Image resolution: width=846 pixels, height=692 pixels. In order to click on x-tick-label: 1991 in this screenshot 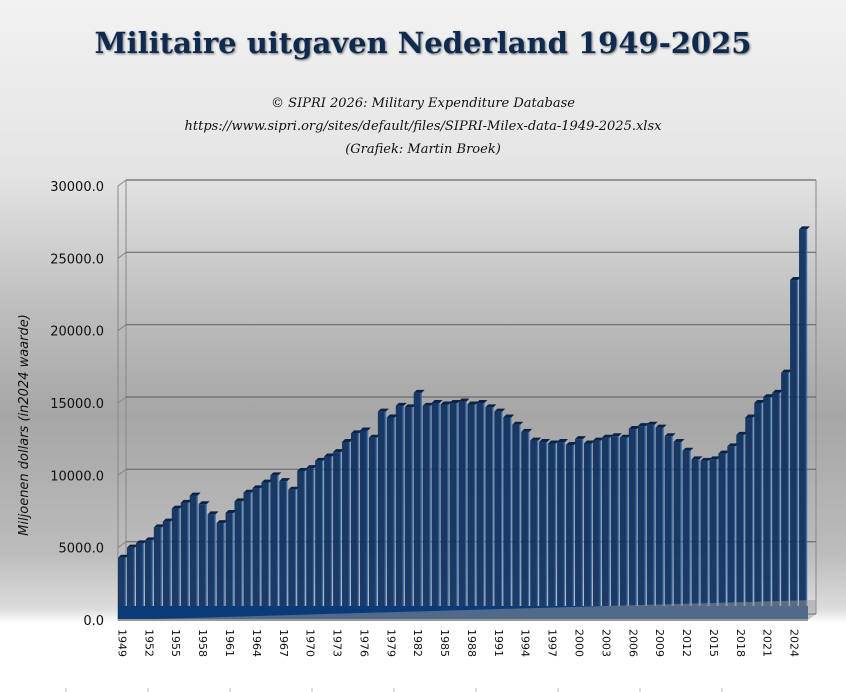, I will do `click(498, 643)`.